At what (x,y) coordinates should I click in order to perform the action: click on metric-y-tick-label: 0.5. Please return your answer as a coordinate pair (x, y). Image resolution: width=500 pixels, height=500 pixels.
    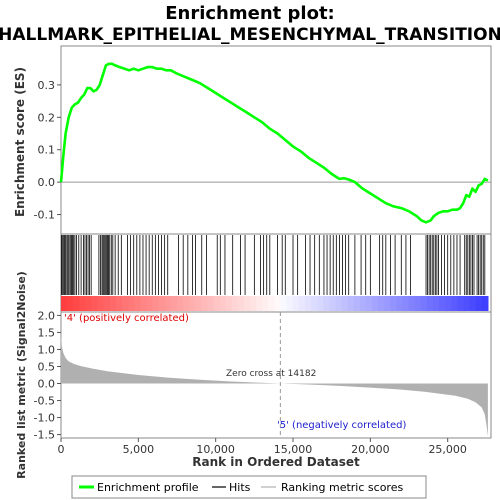
    Looking at the image, I should click on (47, 366).